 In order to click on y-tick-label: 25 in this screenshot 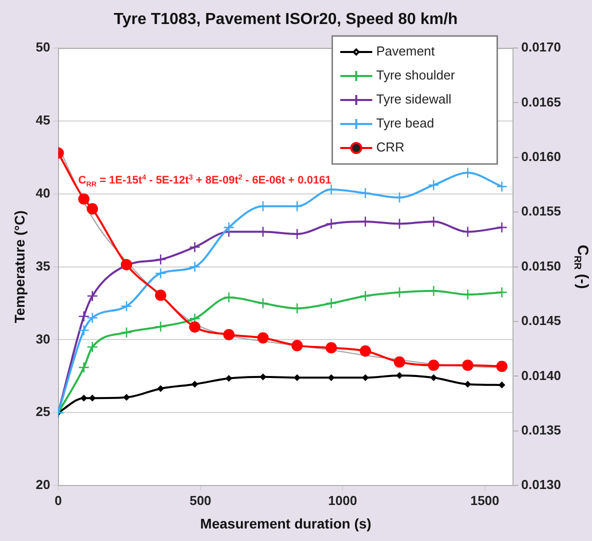, I will do `click(43, 412)`.